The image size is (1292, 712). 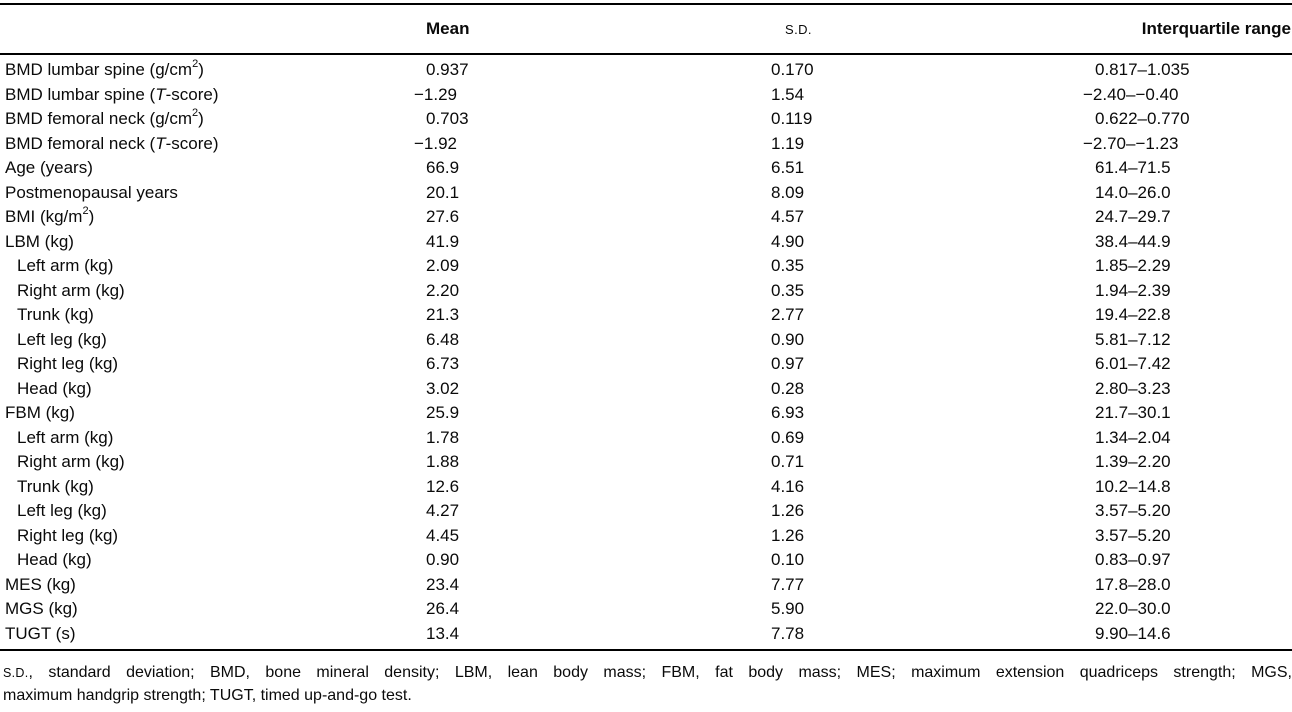 What do you see at coordinates (788, 167) in the screenshot?
I see `sd-value: 6.51` at bounding box center [788, 167].